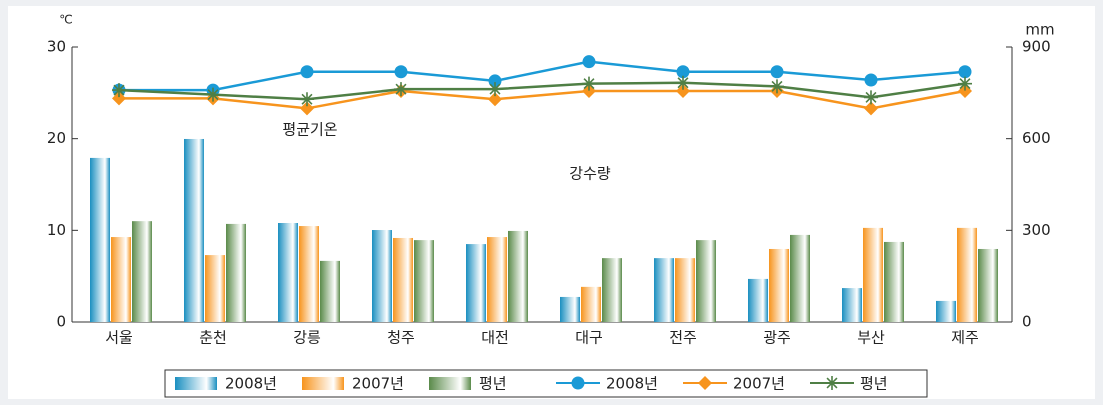  What do you see at coordinates (777, 338) in the screenshot?
I see `x-tick-label: 광주` at bounding box center [777, 338].